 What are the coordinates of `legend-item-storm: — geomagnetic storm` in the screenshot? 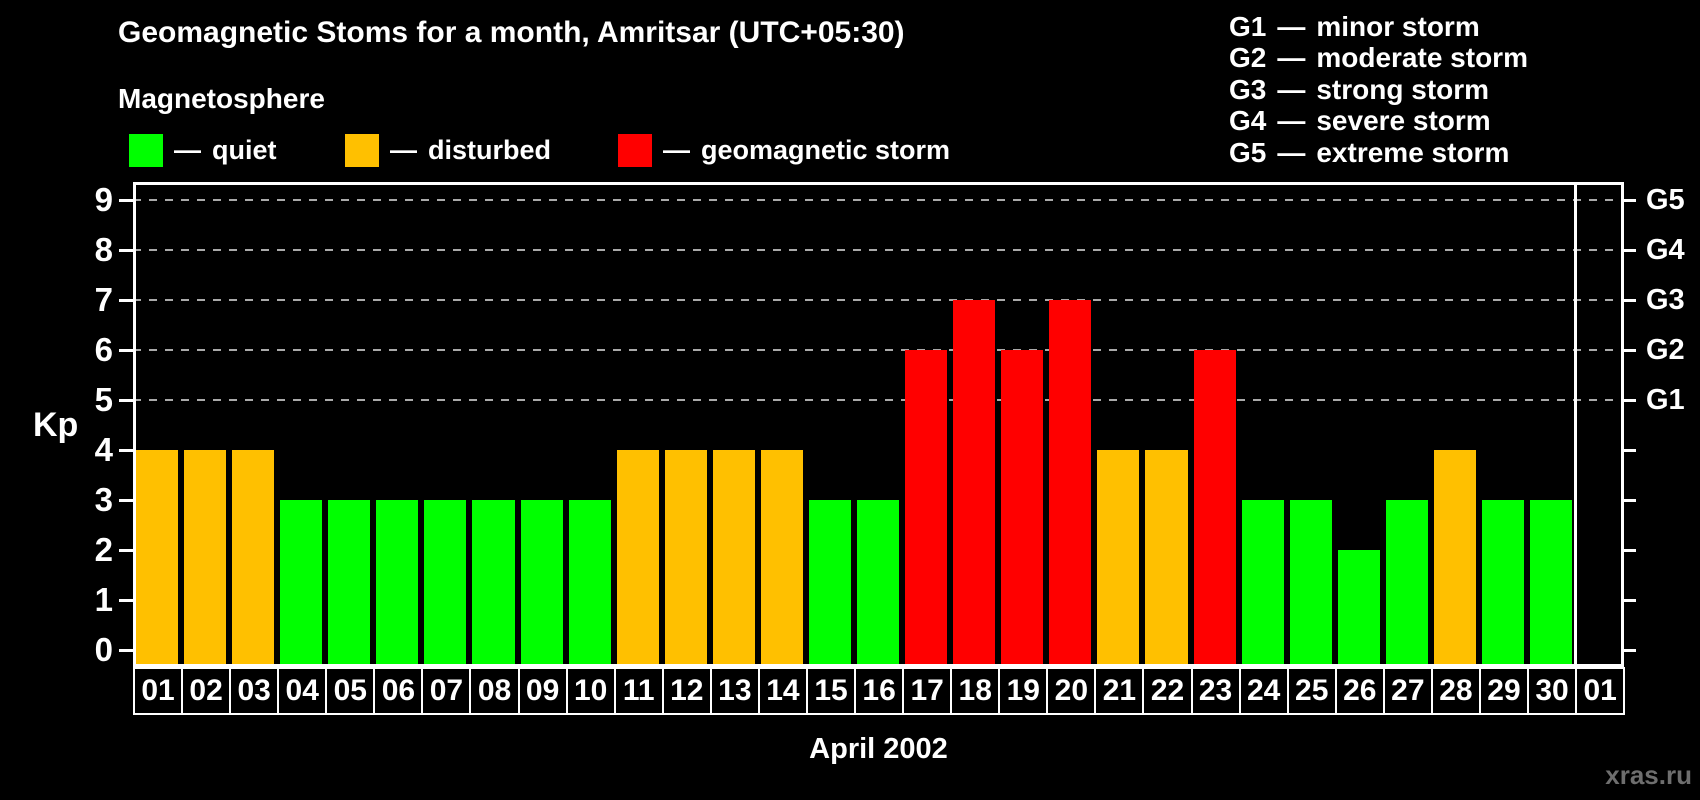 It's located at (784, 150).